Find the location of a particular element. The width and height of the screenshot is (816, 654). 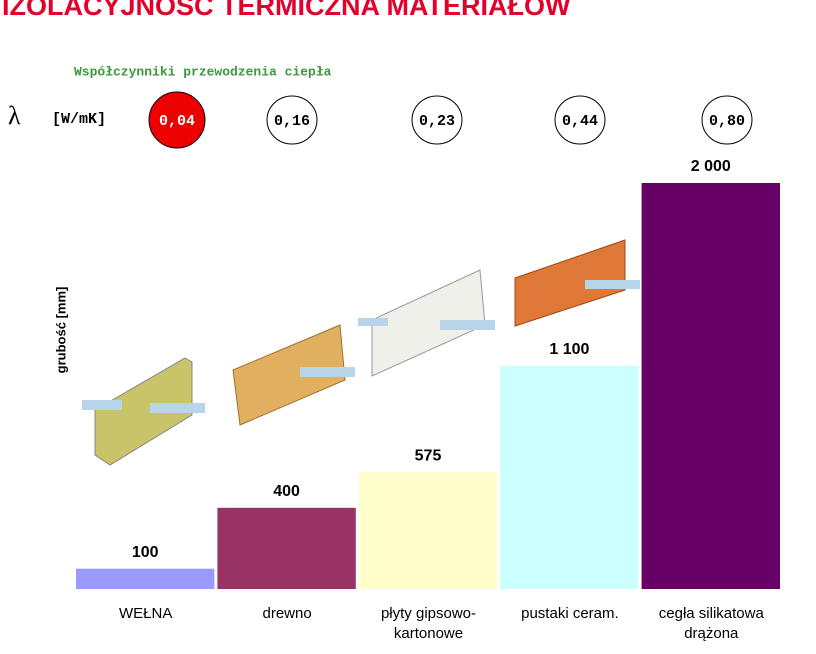

subtitle: Współczynniki przewodzenia ciepła is located at coordinates (203, 71).